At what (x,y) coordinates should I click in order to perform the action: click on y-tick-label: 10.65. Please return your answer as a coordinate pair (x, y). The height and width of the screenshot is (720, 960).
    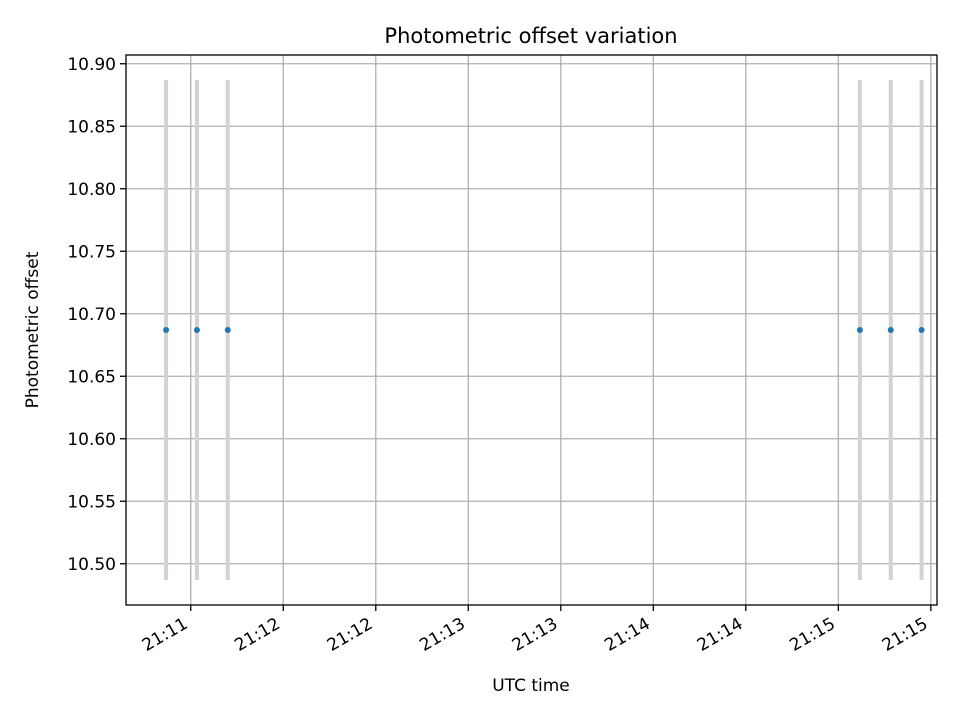
    Looking at the image, I should click on (91, 377).